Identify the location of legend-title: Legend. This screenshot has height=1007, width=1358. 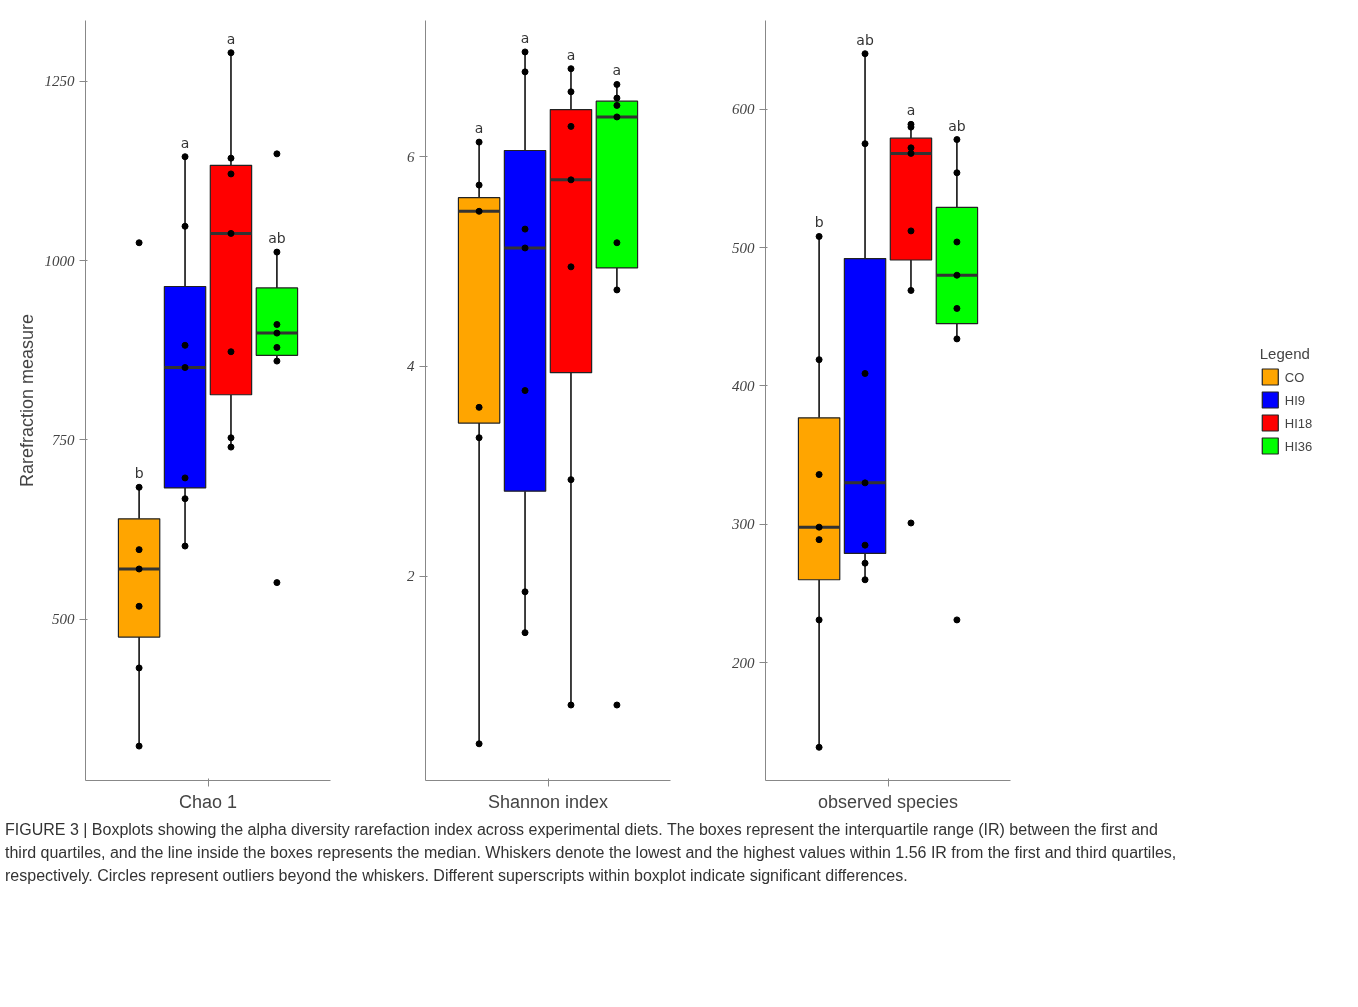
(1285, 353).